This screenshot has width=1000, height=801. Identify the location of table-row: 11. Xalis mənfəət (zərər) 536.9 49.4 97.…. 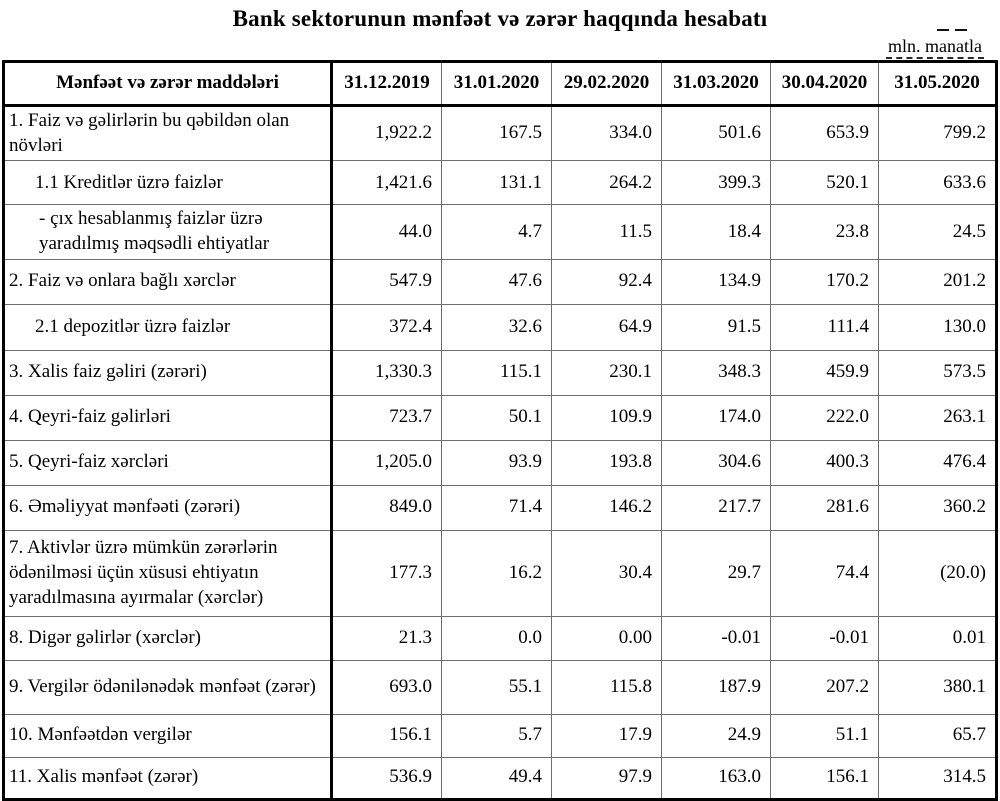
(500, 778).